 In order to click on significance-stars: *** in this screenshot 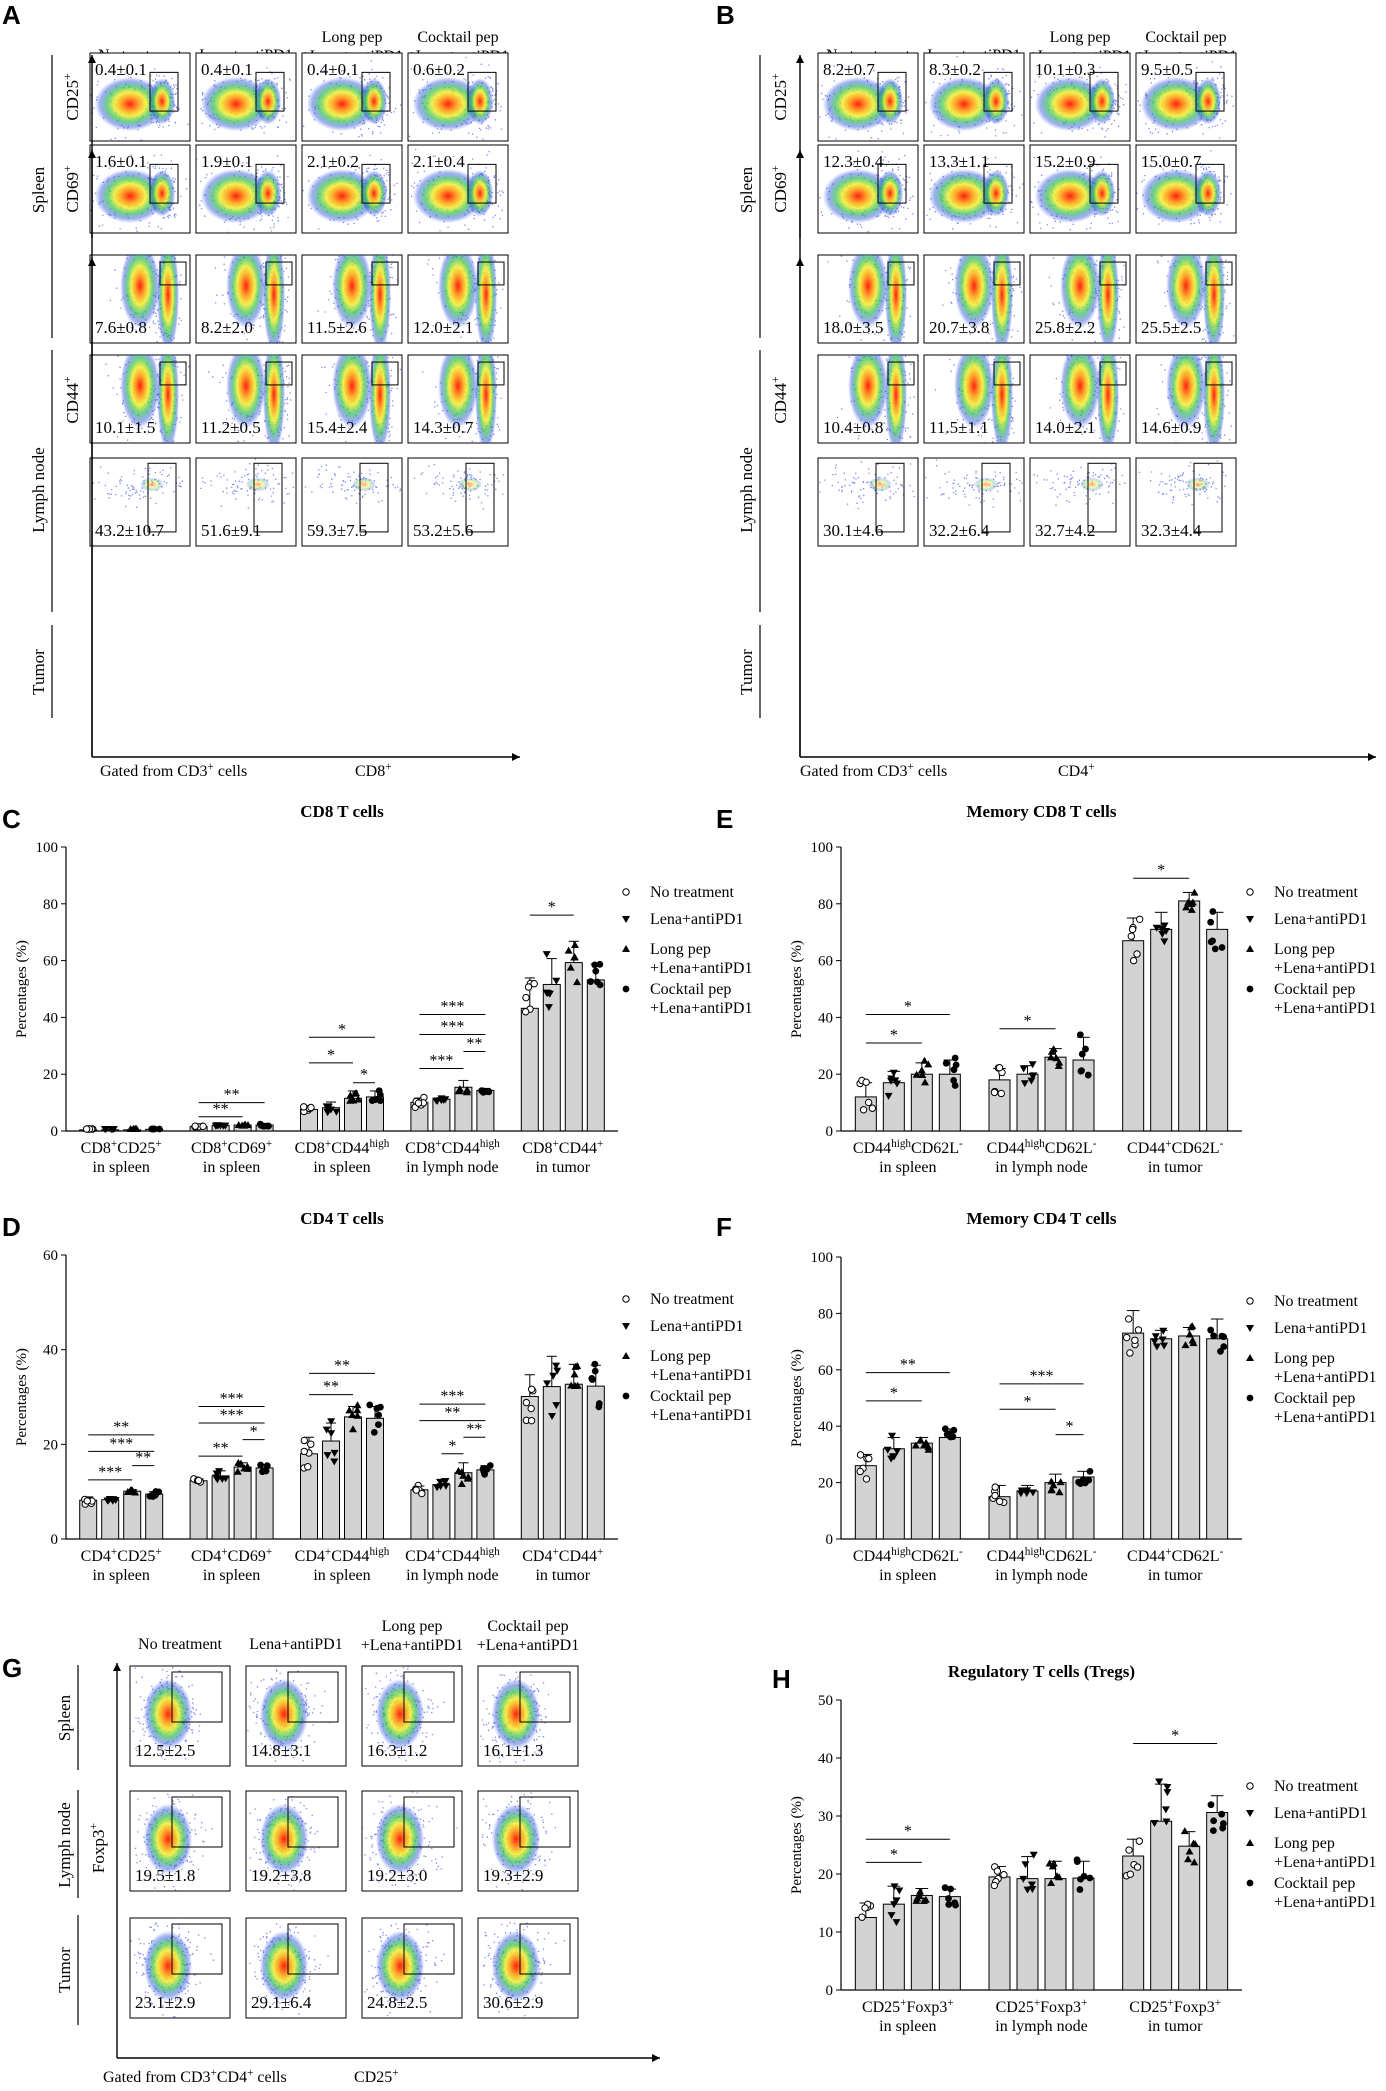, I will do `click(452, 1396)`.